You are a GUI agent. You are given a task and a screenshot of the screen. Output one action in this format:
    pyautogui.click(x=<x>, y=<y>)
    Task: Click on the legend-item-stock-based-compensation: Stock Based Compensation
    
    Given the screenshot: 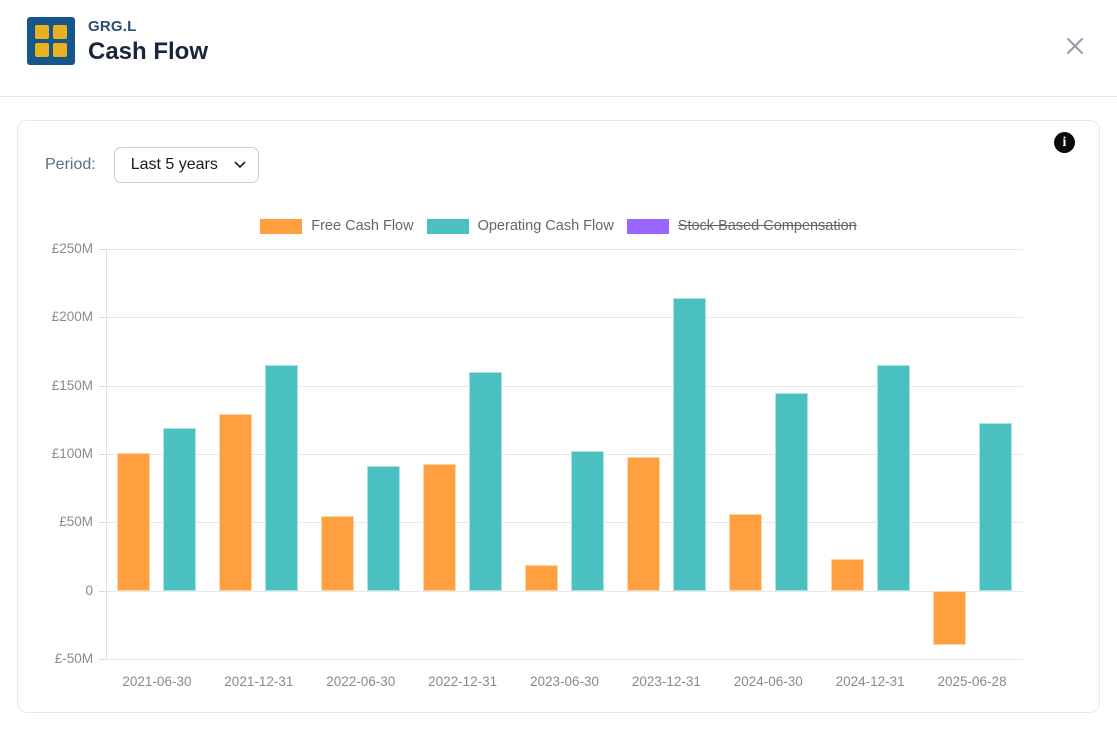 What is the action you would take?
    pyautogui.click(x=741, y=226)
    